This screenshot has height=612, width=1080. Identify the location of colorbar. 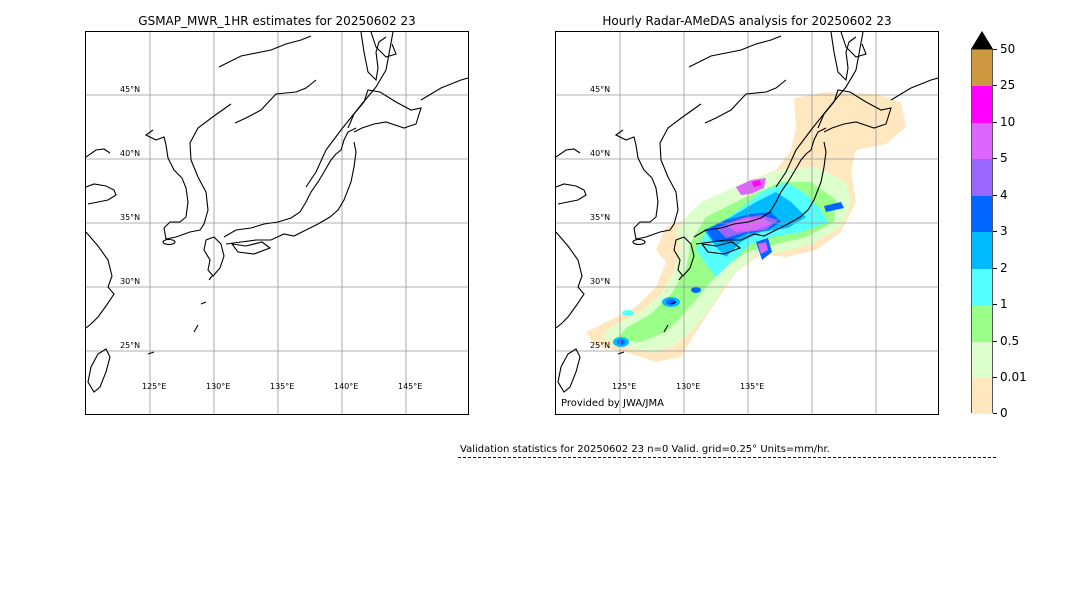
(982, 231).